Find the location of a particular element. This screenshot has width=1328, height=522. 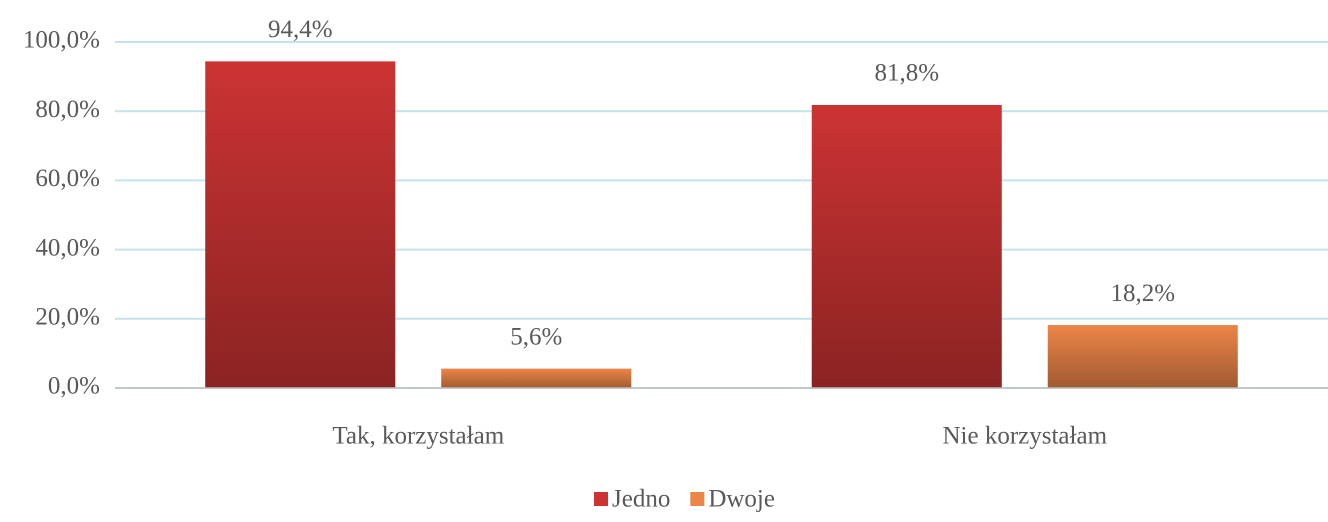

y-tick-label: 0,0% is located at coordinates (74, 386).